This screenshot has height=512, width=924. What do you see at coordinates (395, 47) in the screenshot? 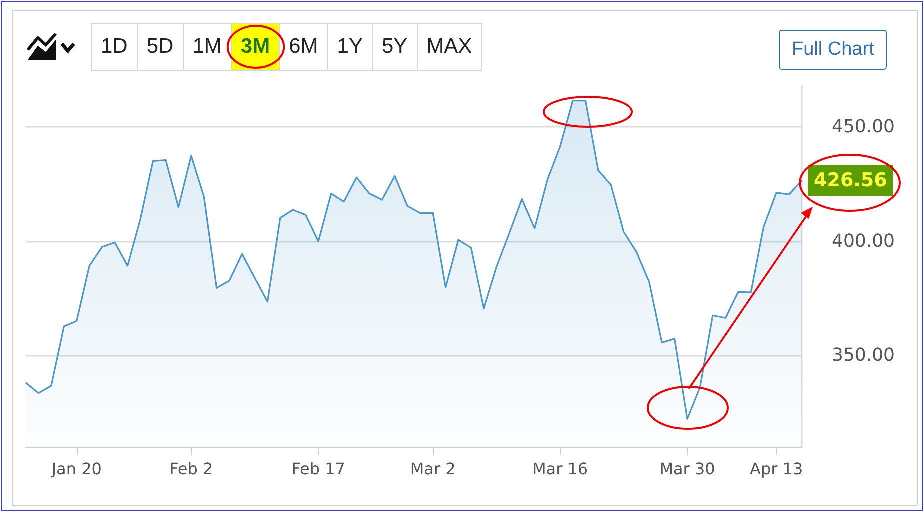
I see `text: 5Y` at bounding box center [395, 47].